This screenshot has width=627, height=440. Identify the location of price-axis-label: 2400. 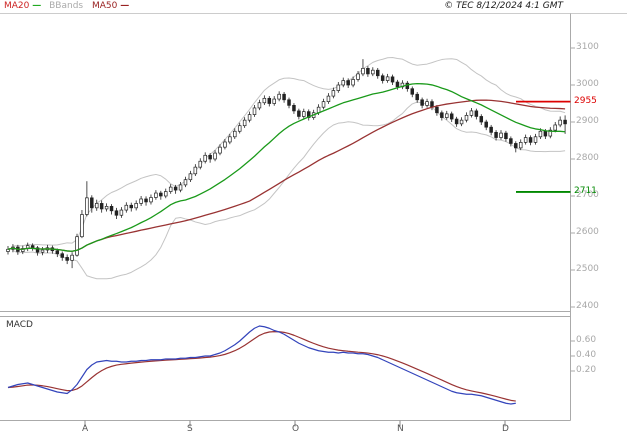
(587, 306).